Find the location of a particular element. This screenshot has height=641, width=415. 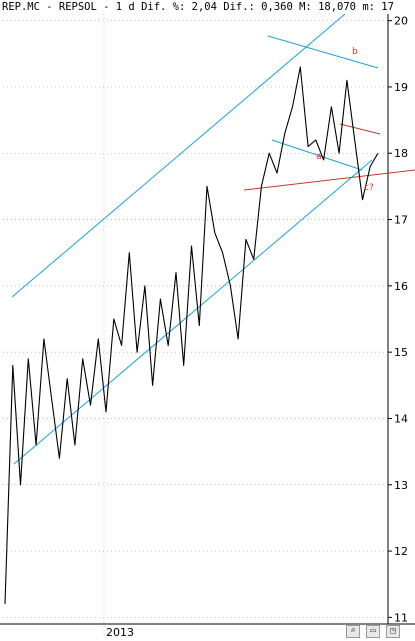

annotation-b: b is located at coordinates (355, 52).